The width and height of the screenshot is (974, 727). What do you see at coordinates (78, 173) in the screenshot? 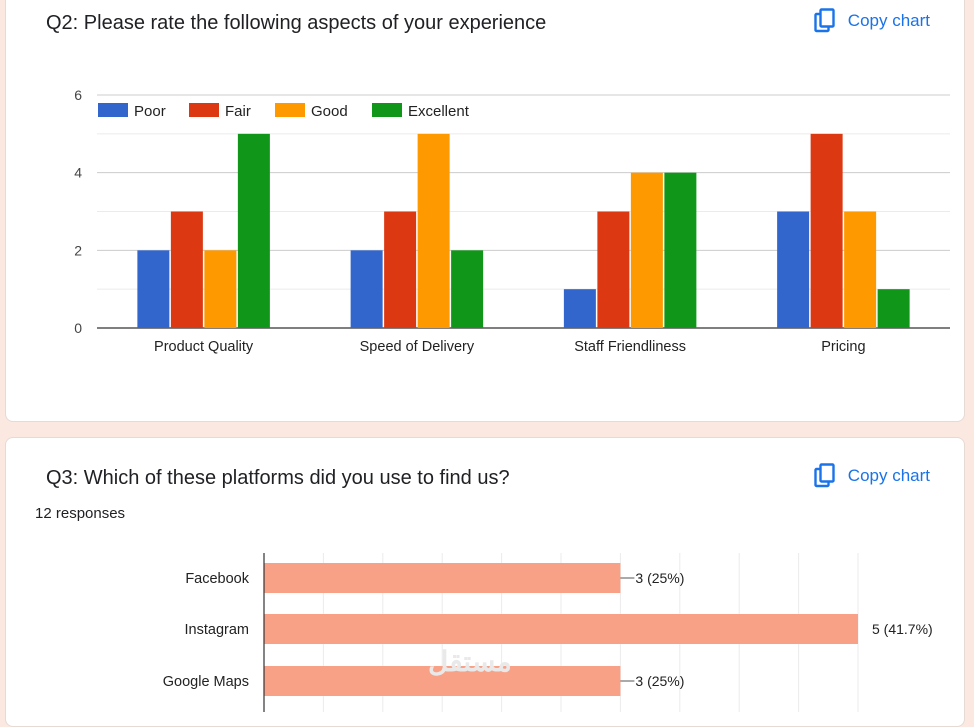
I see `y-tick-label: 4` at bounding box center [78, 173].